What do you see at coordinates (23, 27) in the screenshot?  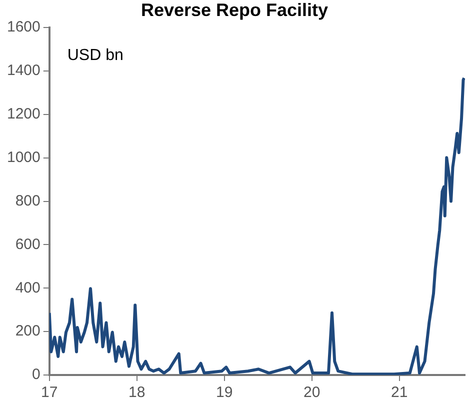 I see `y-tick-label: 1600` at bounding box center [23, 27].